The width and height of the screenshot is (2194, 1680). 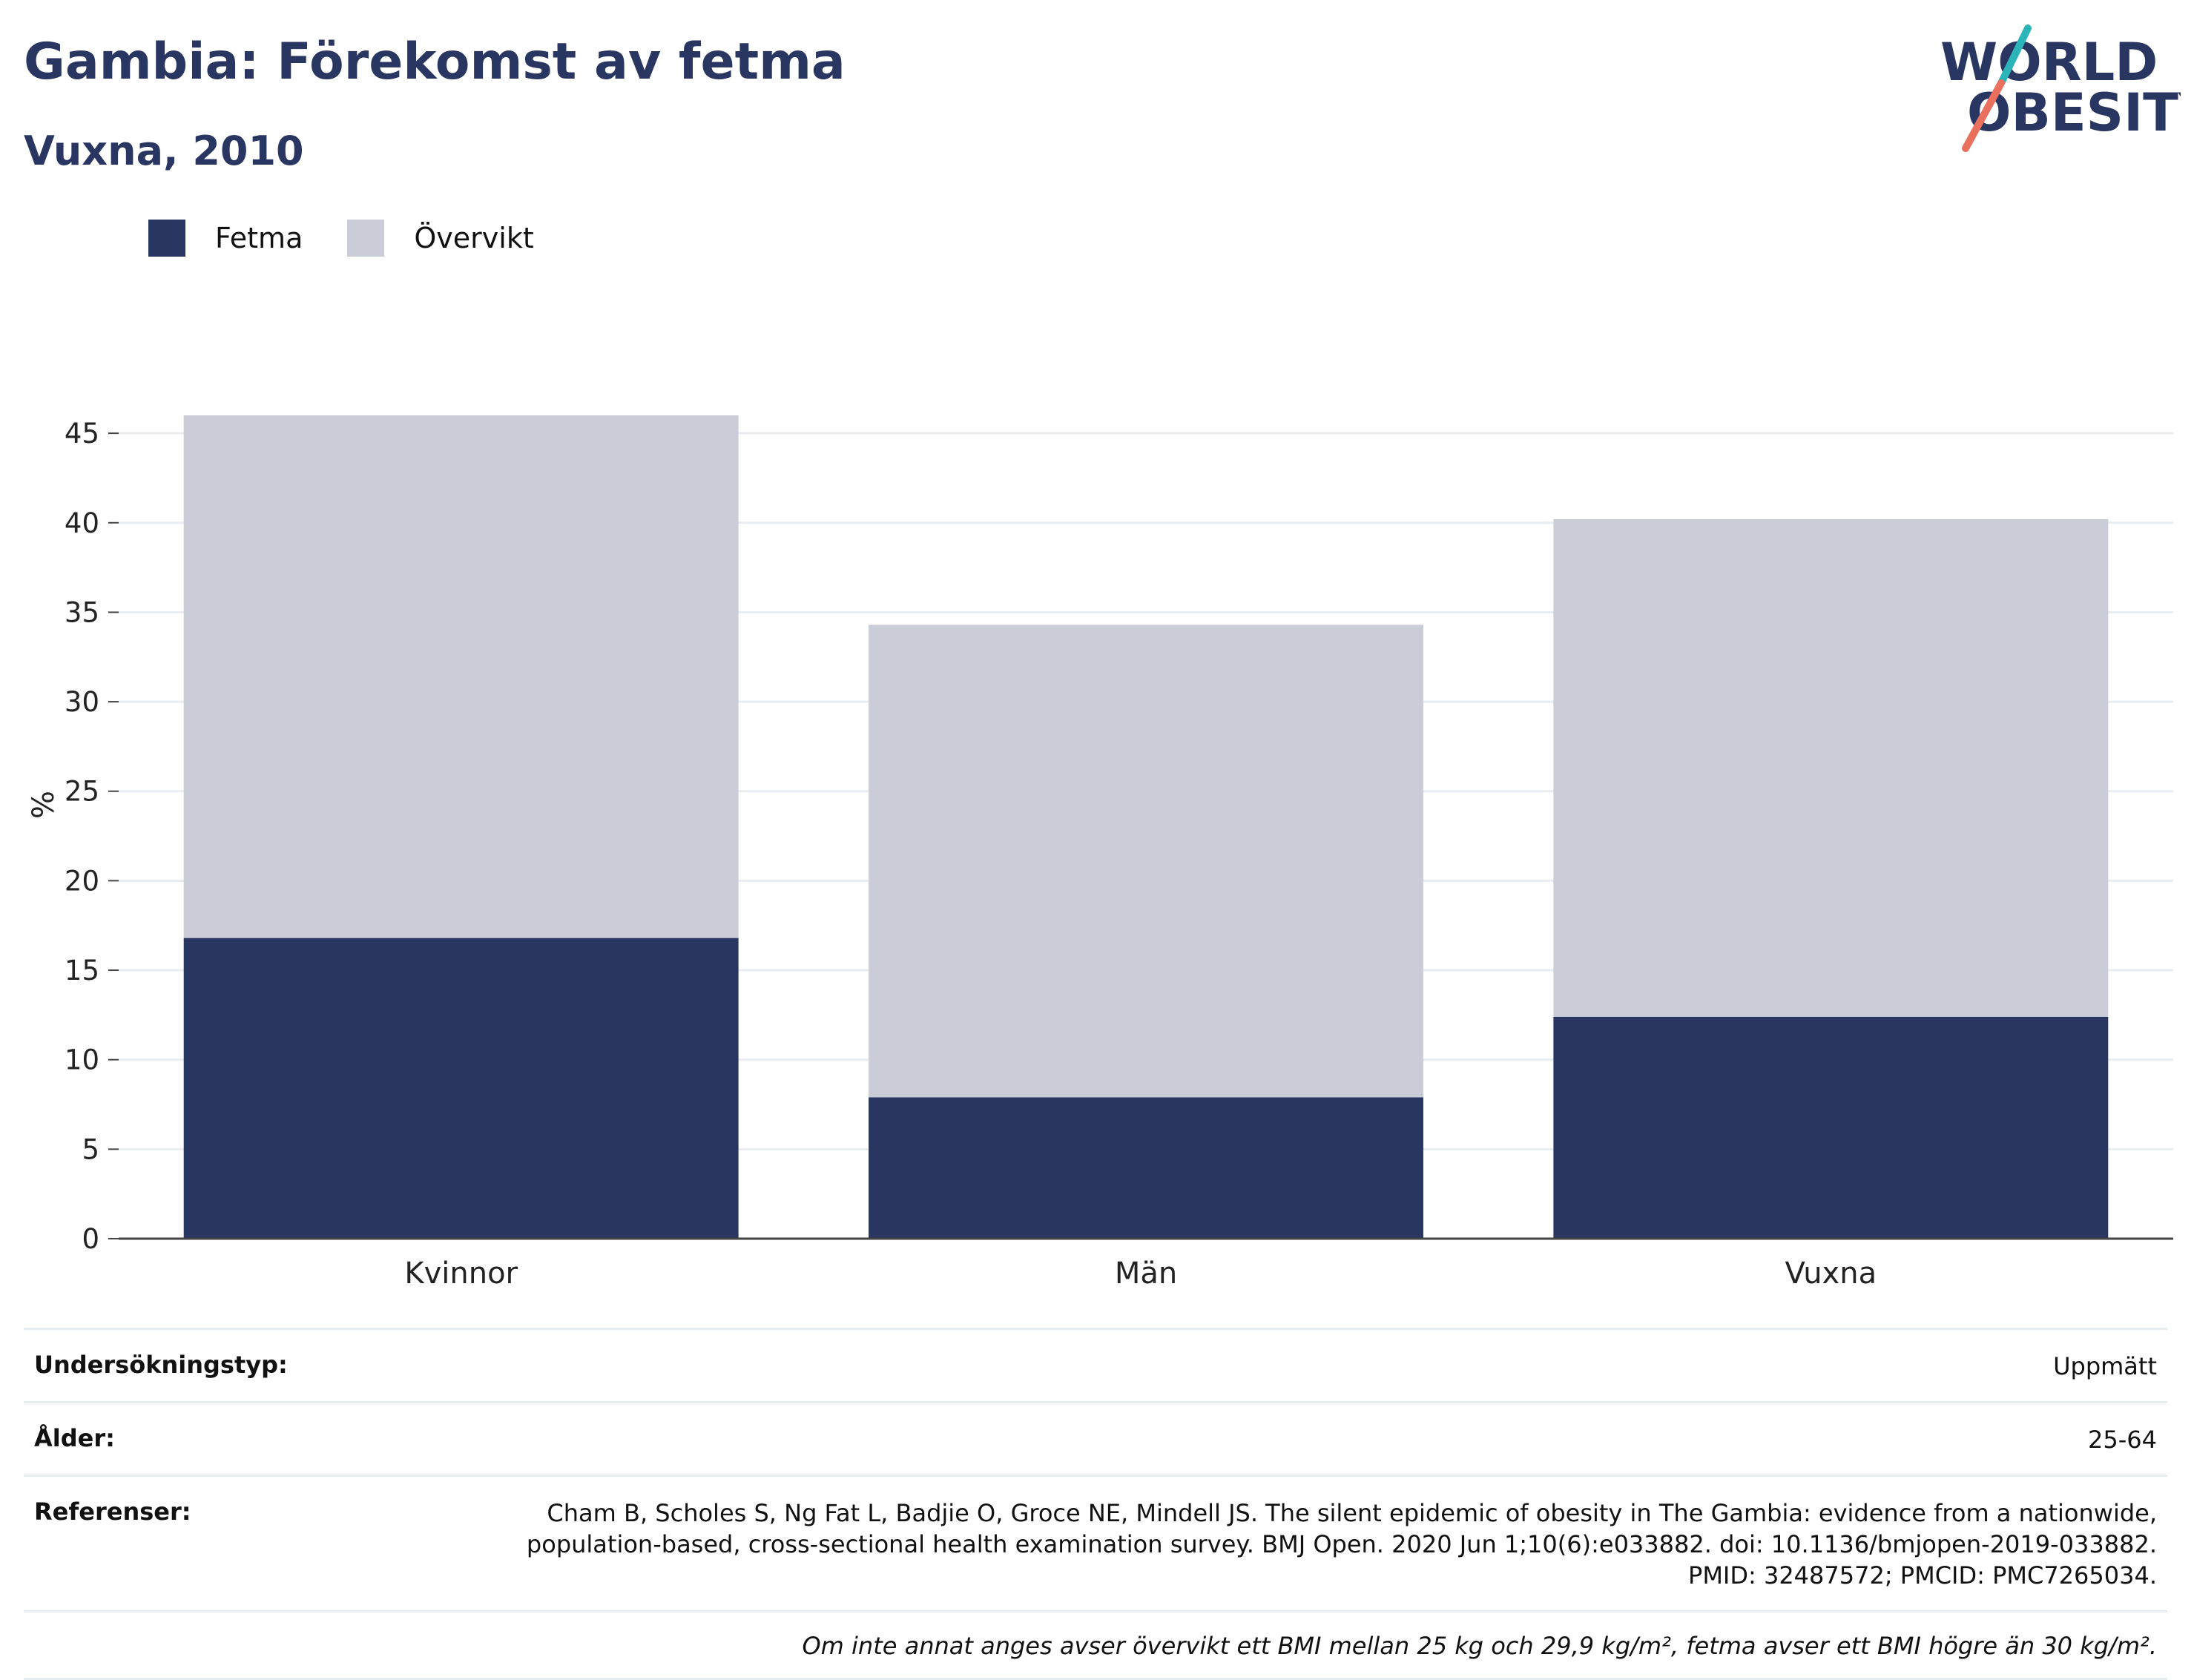 What do you see at coordinates (474, 238) in the screenshot?
I see `legend-label-overvikt: Övervikt` at bounding box center [474, 238].